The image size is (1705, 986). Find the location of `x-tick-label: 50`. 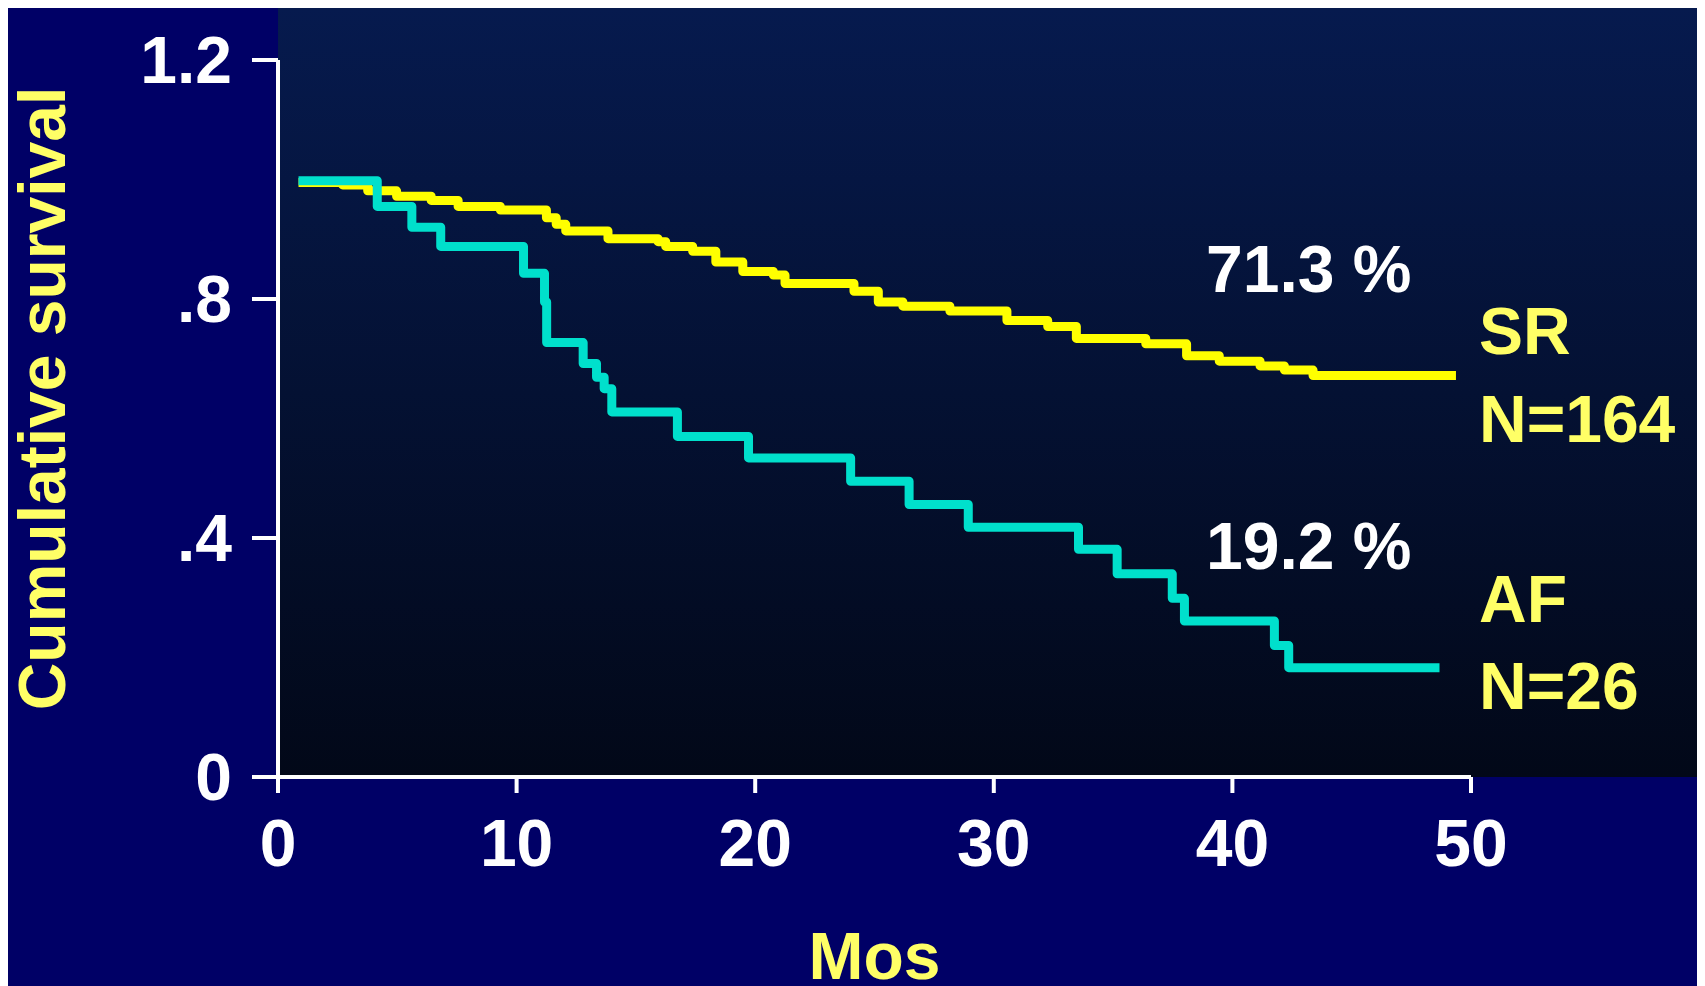

x-tick-label: 50 is located at coordinates (1471, 842).